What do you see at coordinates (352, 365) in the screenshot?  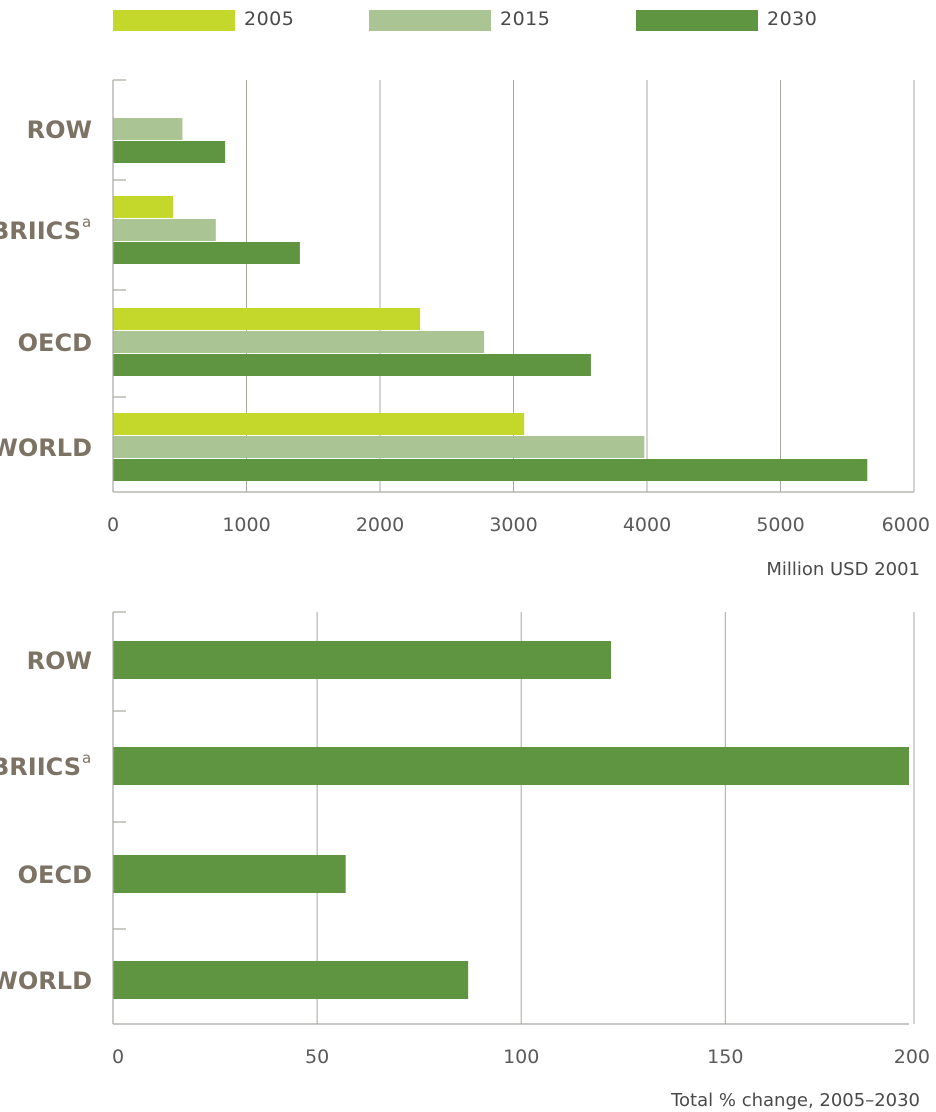 I see `panel1-bar-oecd-2030` at bounding box center [352, 365].